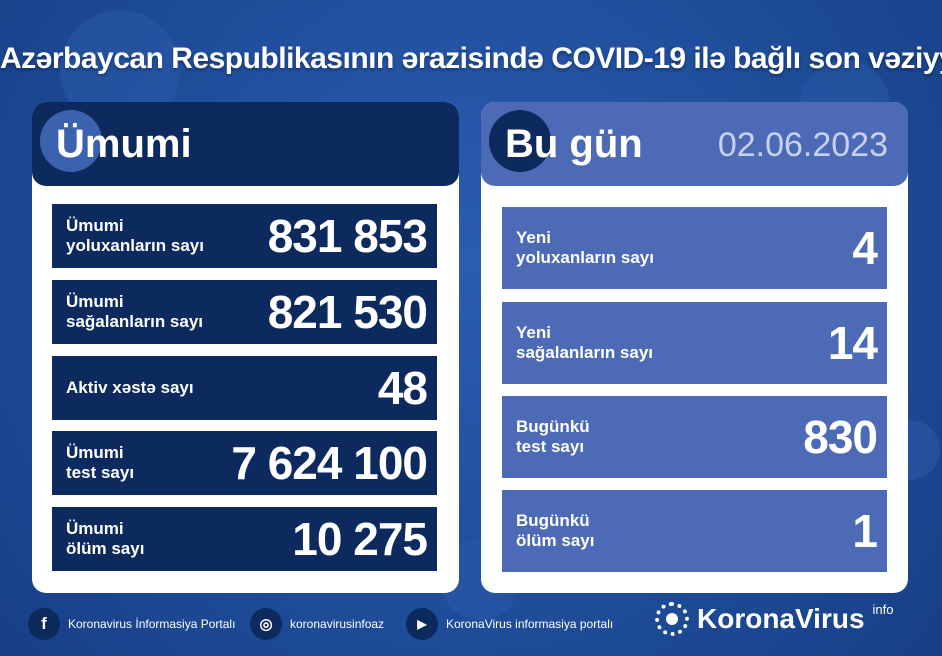  What do you see at coordinates (337, 624) in the screenshot?
I see `instagram-label: koronavirusinfoaz` at bounding box center [337, 624].